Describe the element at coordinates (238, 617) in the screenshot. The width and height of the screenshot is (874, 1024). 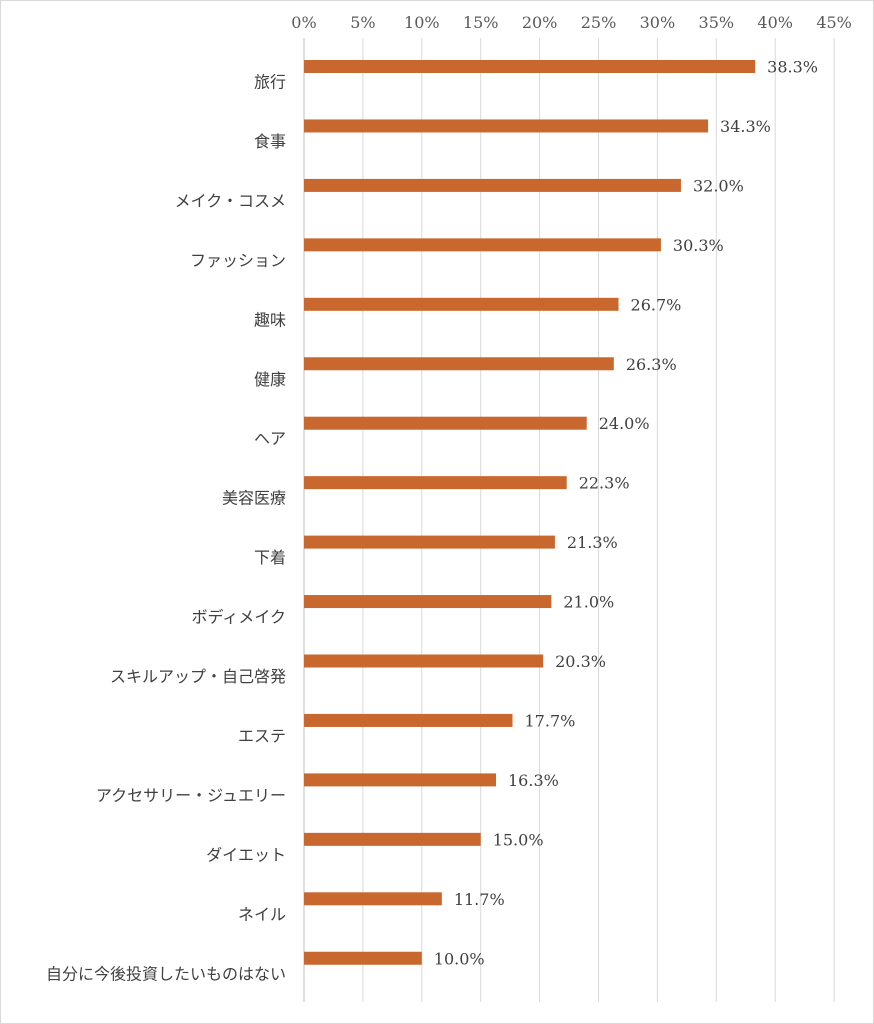
I see `category-label: ボディメイク` at that location.